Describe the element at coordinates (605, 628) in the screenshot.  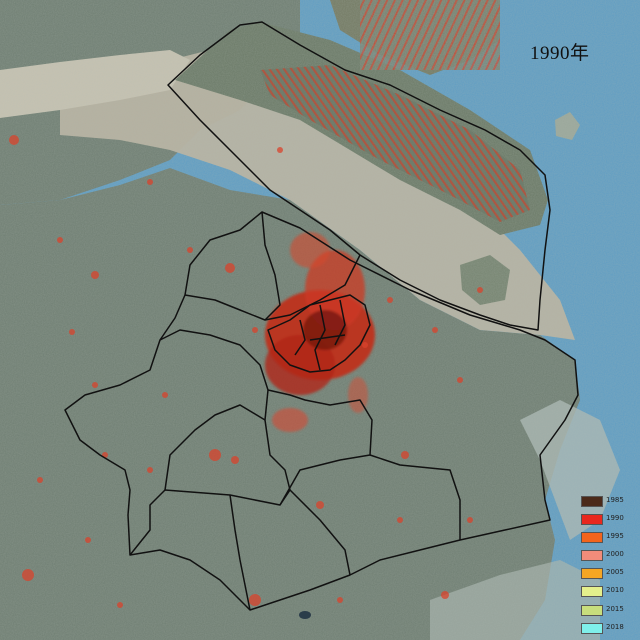
I see `legend-item: 2018` at that location.